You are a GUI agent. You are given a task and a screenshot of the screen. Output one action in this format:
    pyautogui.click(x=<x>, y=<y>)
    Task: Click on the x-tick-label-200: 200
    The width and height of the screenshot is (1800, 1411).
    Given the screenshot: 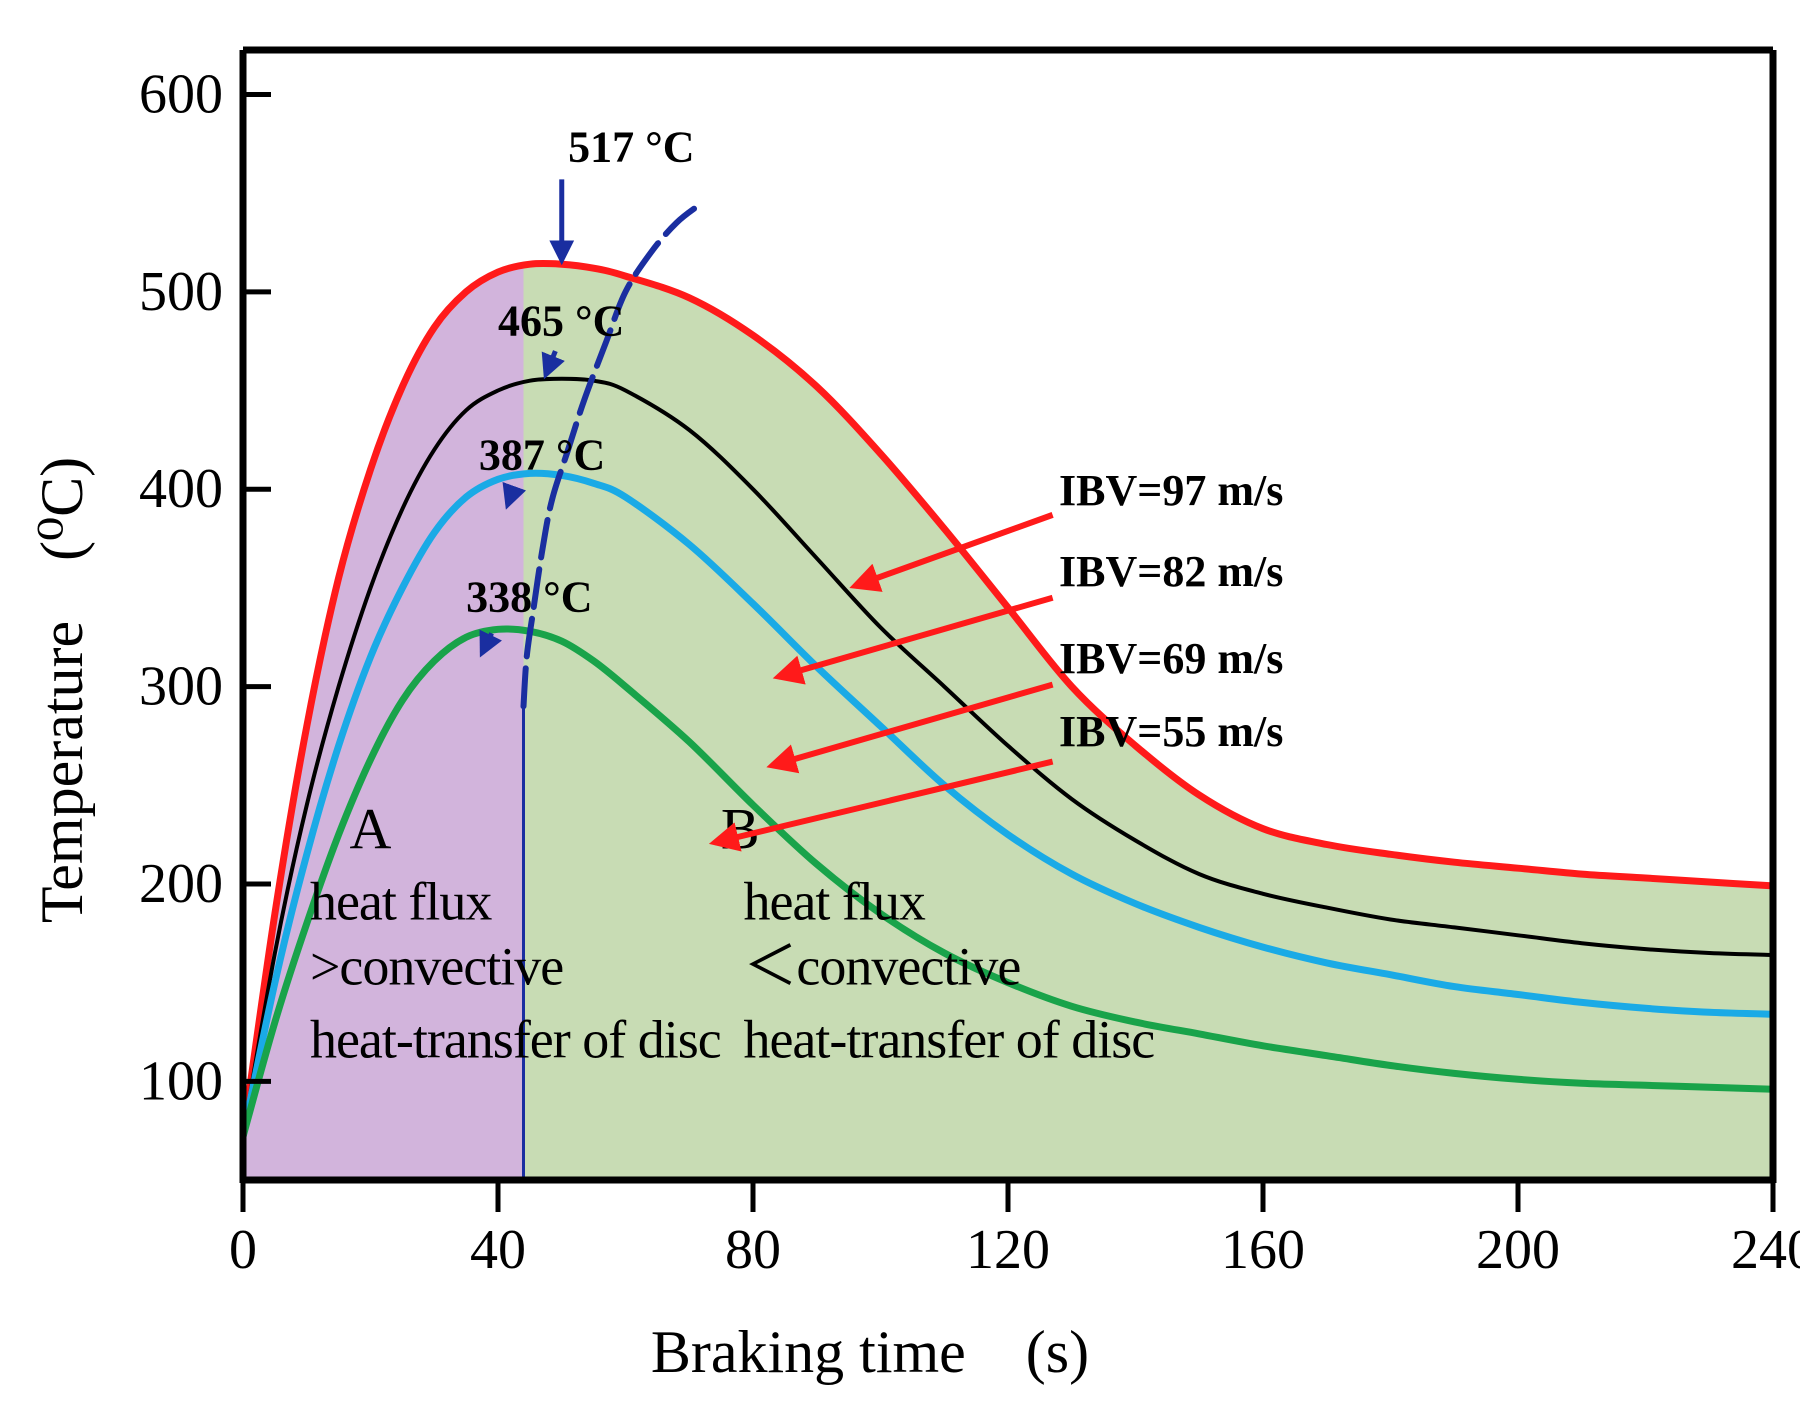 What is the action you would take?
    pyautogui.click(x=1518, y=1250)
    